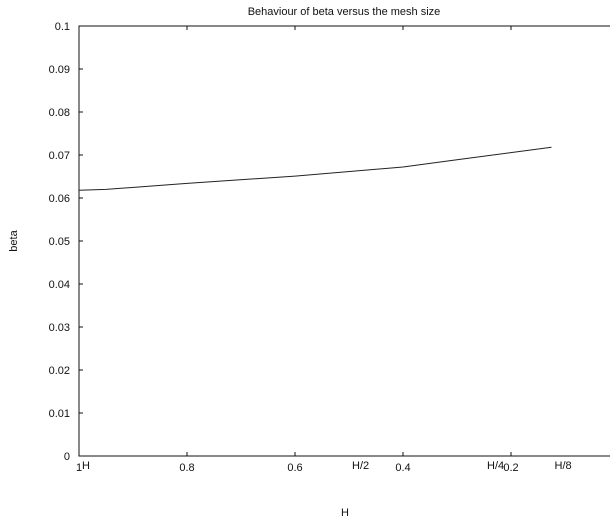 This screenshot has height=519, width=610. Describe the element at coordinates (344, 12) in the screenshot. I see `chart-title: Behaviour of beta versus the mesh size` at that location.